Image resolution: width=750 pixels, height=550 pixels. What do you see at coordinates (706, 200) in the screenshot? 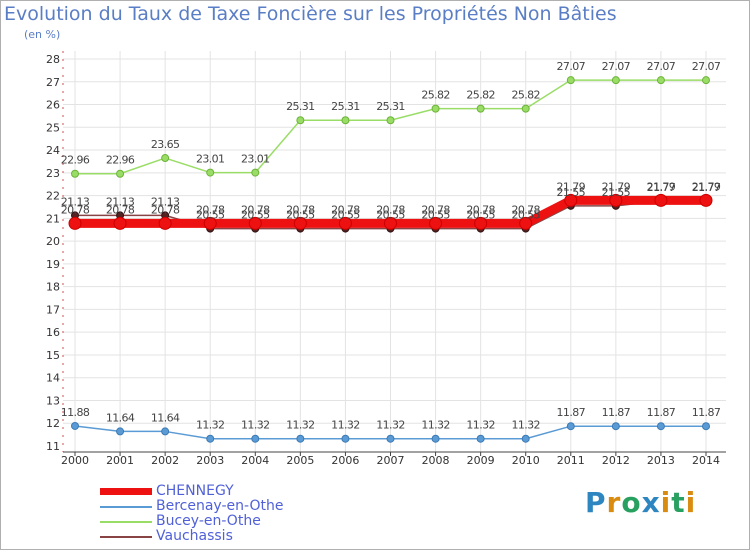
I see `point-chennegy-2014` at bounding box center [706, 200].